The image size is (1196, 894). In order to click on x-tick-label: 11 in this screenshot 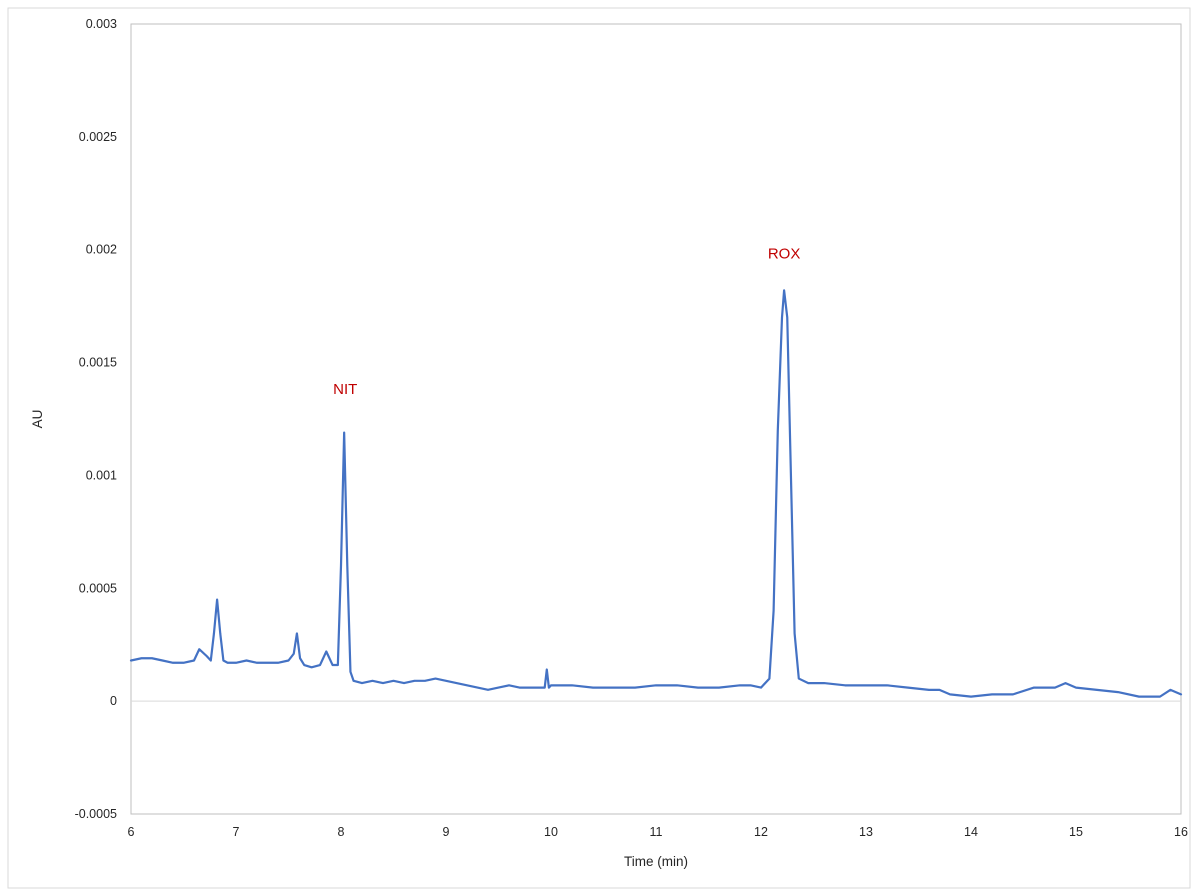, I will do `click(656, 832)`.